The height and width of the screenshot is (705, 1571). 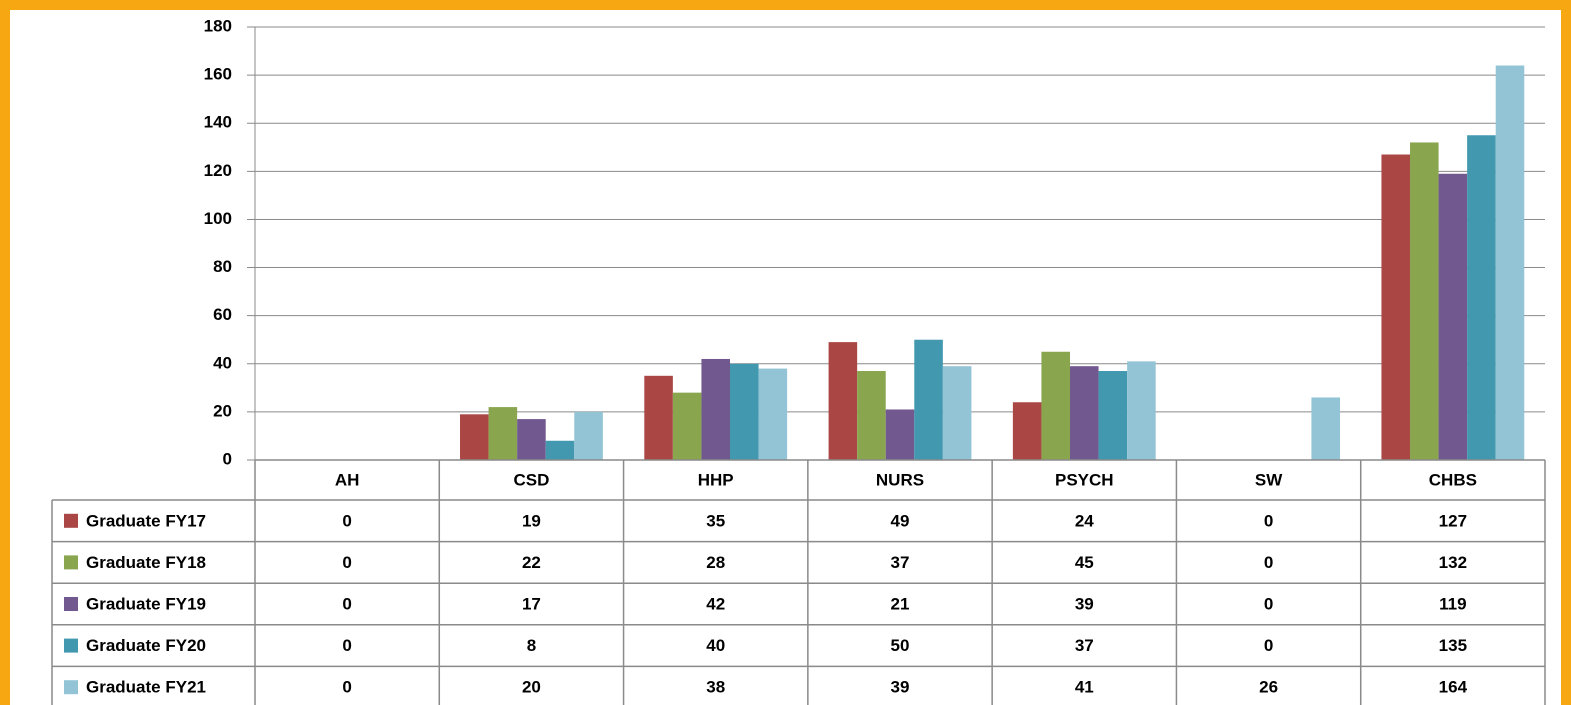 I want to click on table-value: 50, so click(x=900, y=645).